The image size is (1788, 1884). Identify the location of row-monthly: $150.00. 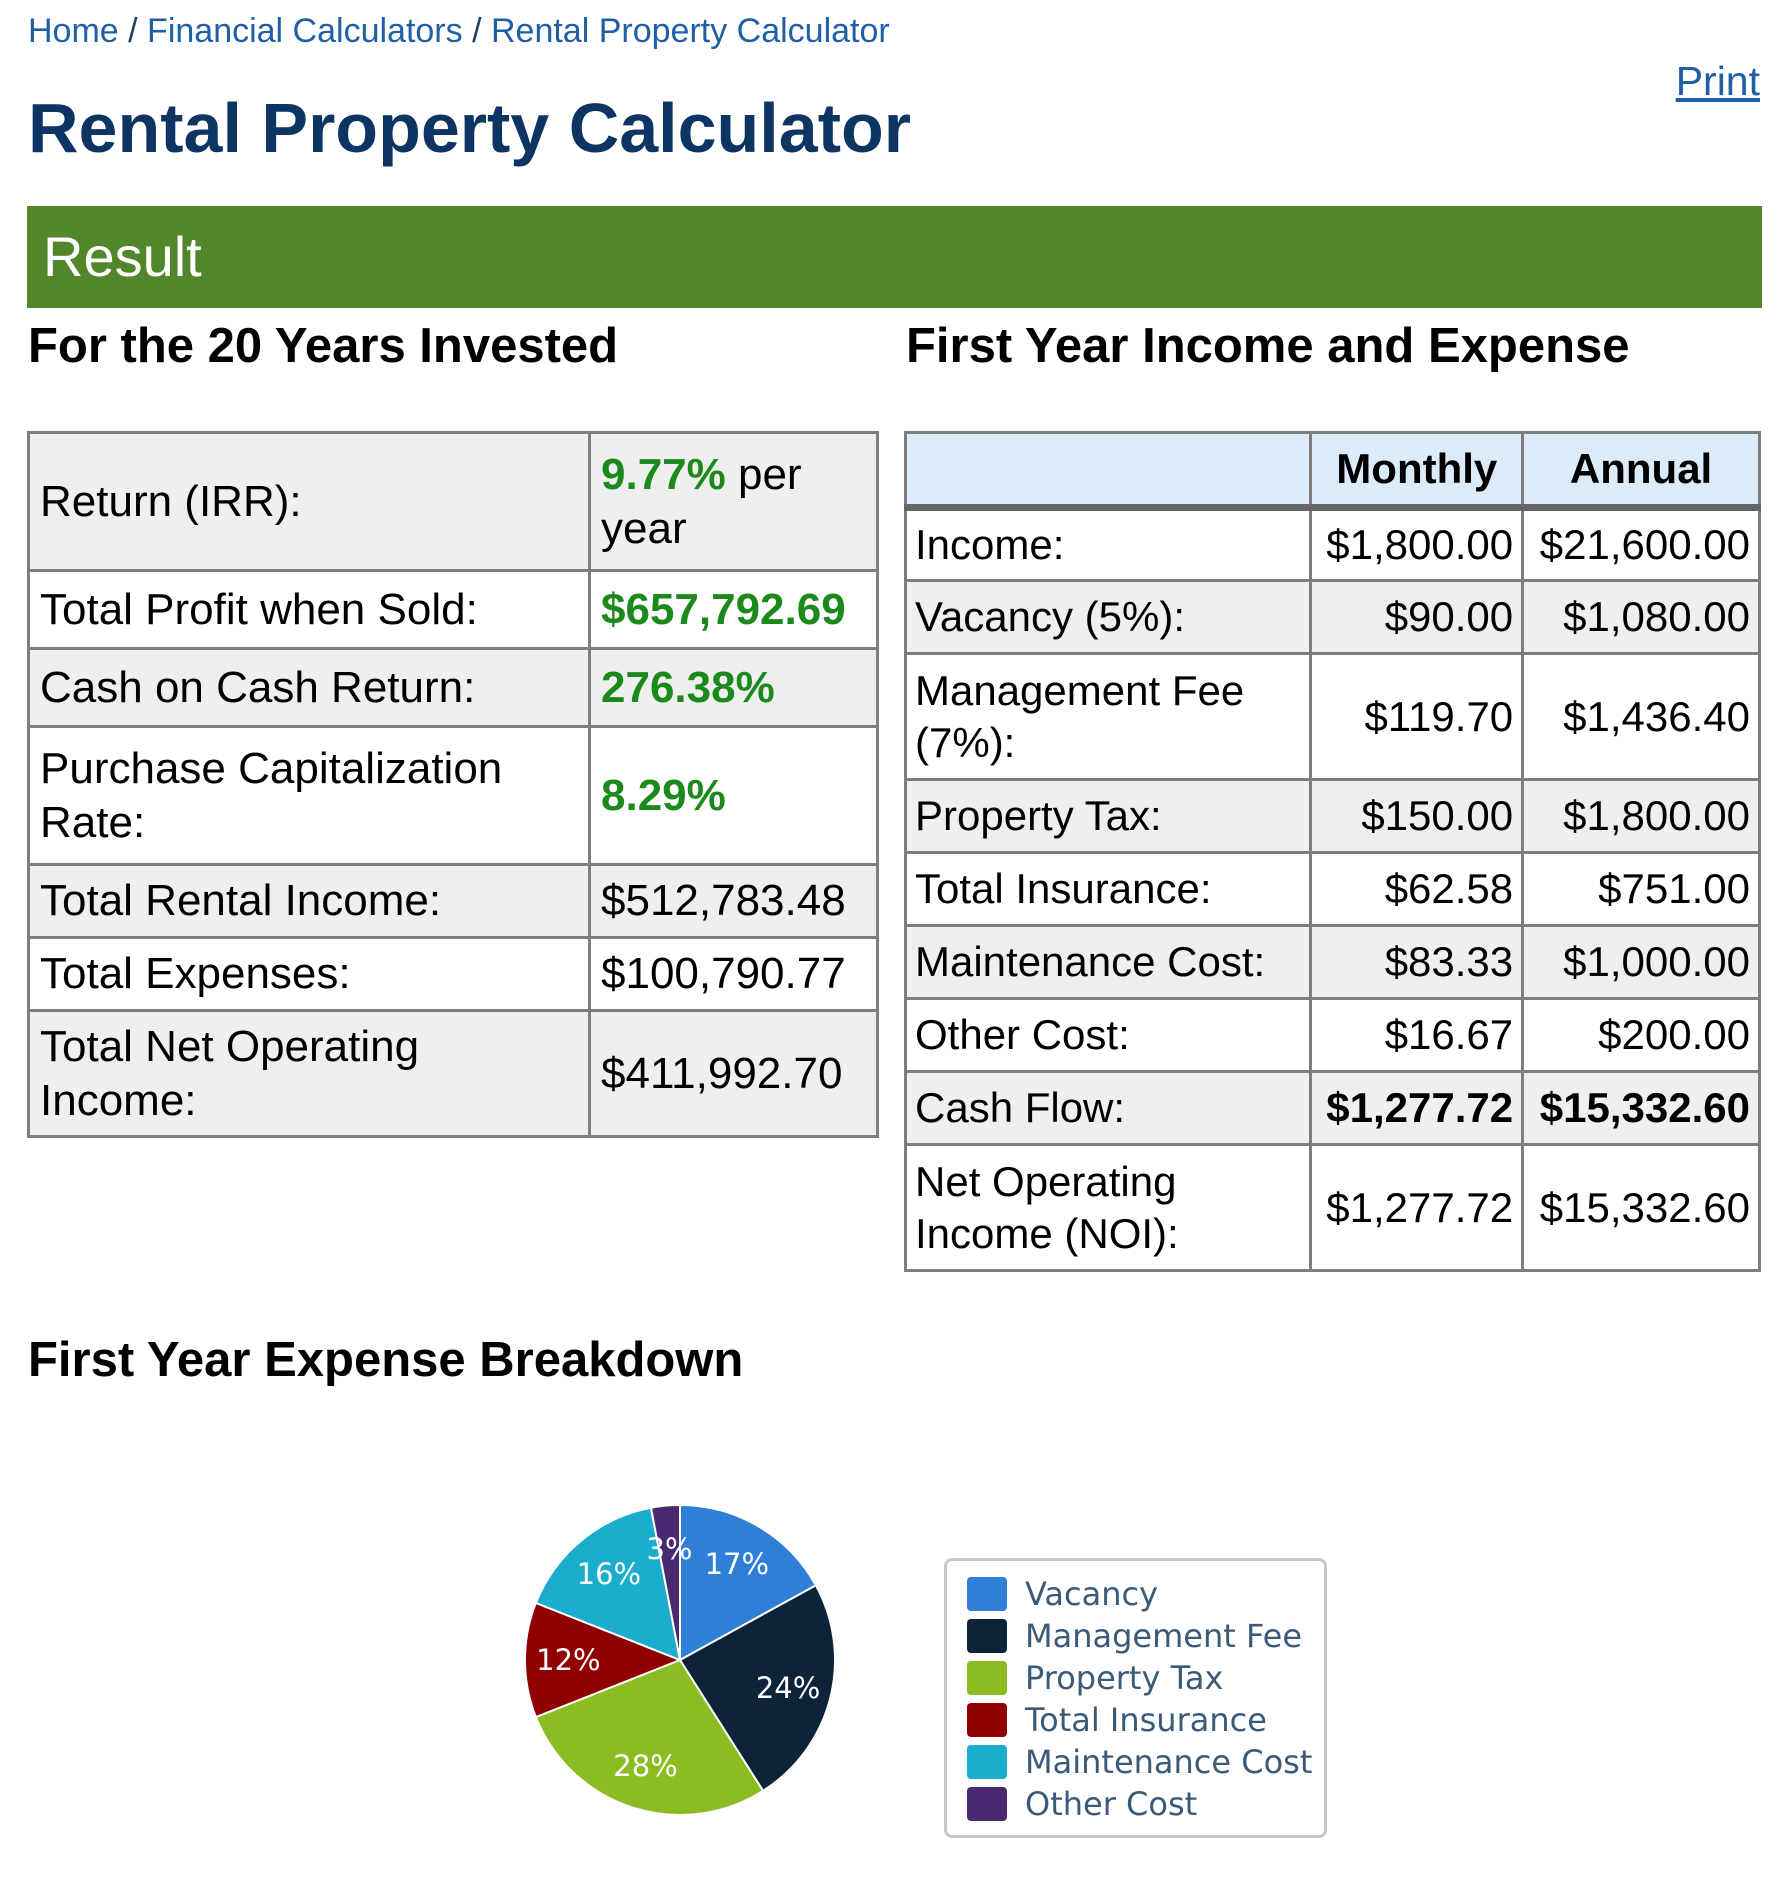
(1417, 816).